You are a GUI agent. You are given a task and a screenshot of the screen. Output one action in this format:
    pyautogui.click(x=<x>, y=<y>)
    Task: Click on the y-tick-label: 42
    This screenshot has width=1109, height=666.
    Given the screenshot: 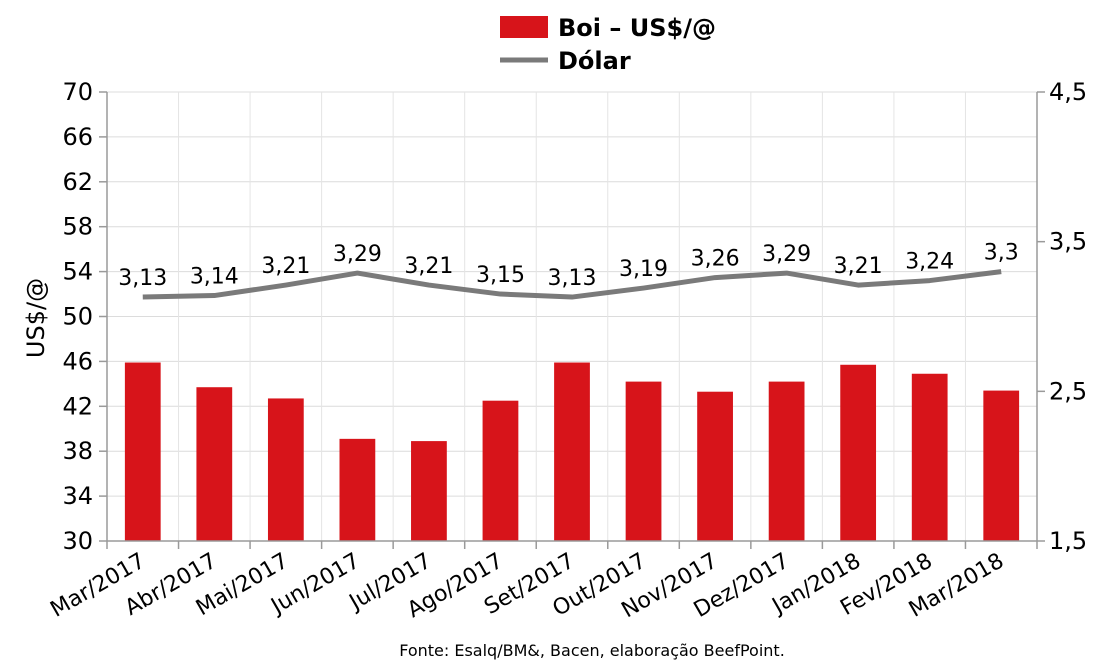 What is the action you would take?
    pyautogui.click(x=77, y=406)
    